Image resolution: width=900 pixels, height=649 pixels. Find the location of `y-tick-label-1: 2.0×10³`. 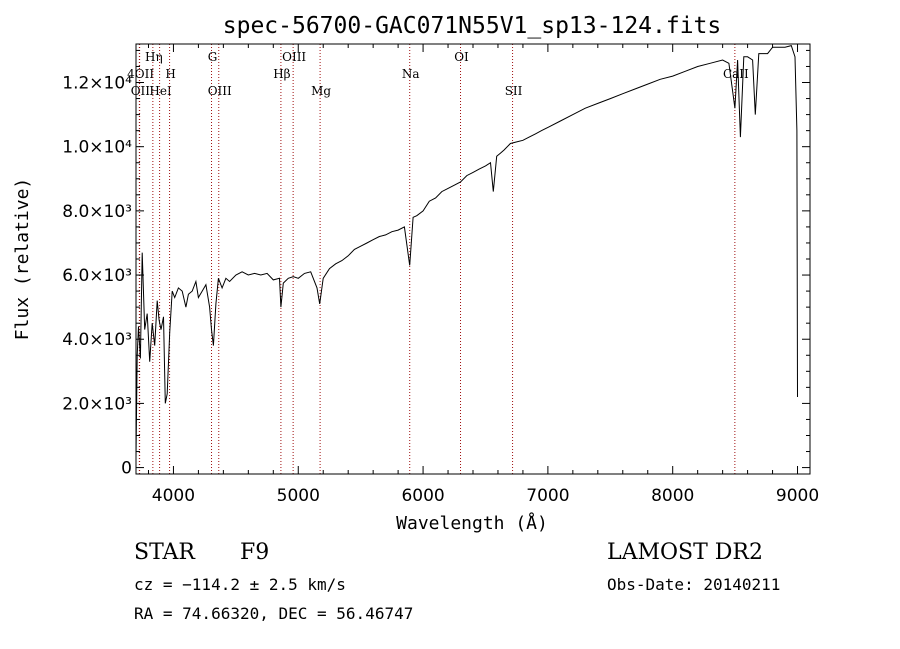

y-tick-label-1: 2.0×10³ is located at coordinates (97, 404).